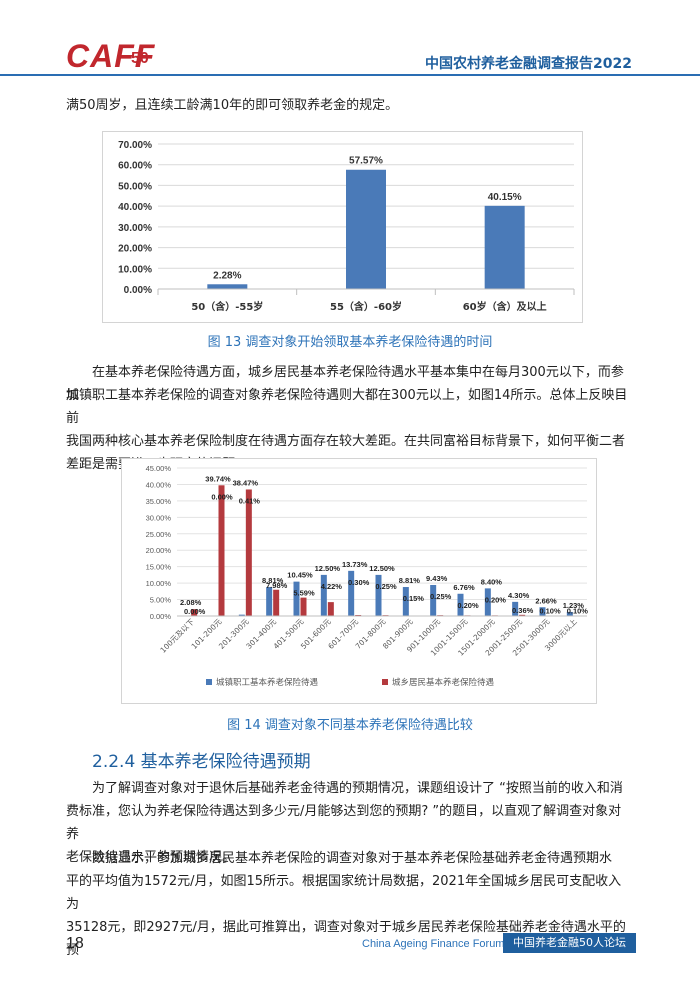  I want to click on chart-14-ytick-label: 20.00%, so click(159, 550).